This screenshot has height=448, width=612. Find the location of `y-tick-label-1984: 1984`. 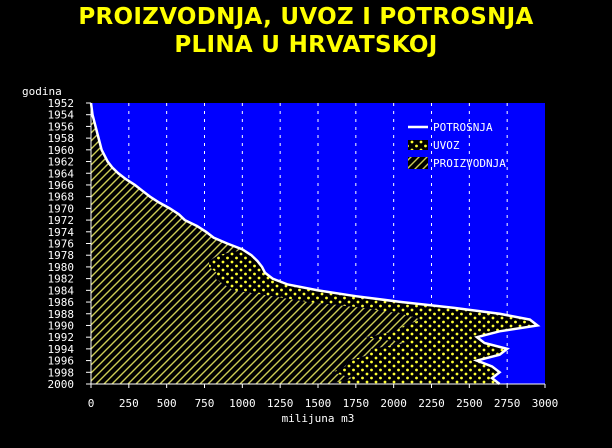

y-tick-label-1984: 1984 is located at coordinates (61, 290).